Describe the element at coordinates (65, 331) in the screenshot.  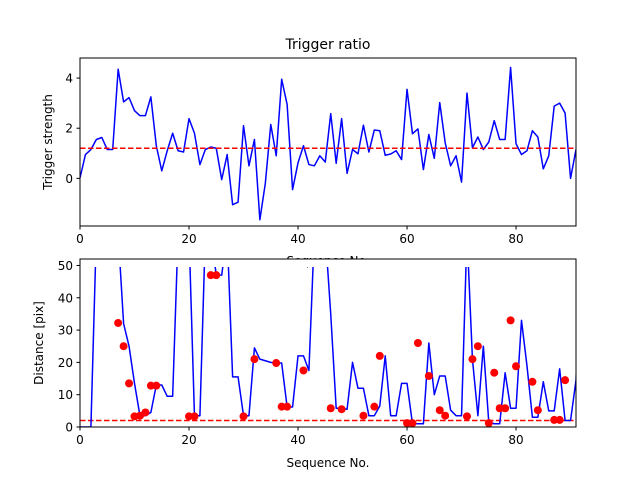
I see `y-tick-label: 30` at that location.